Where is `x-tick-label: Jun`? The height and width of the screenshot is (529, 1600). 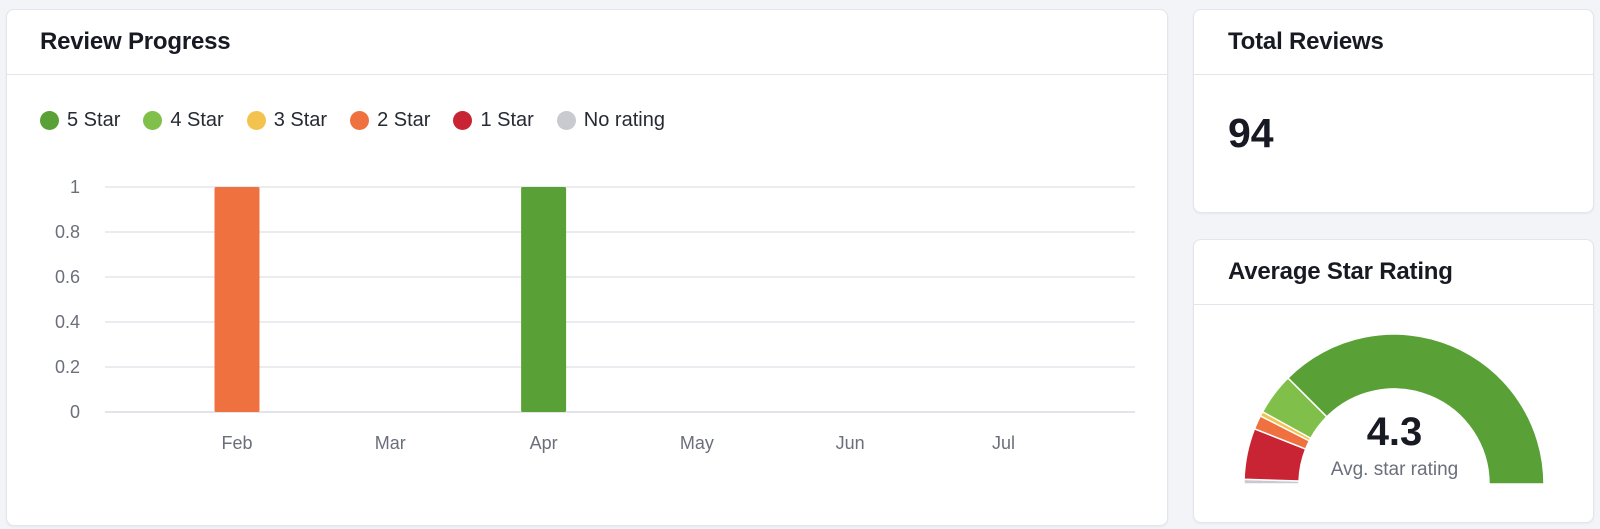 x-tick-label: Jun is located at coordinates (850, 443).